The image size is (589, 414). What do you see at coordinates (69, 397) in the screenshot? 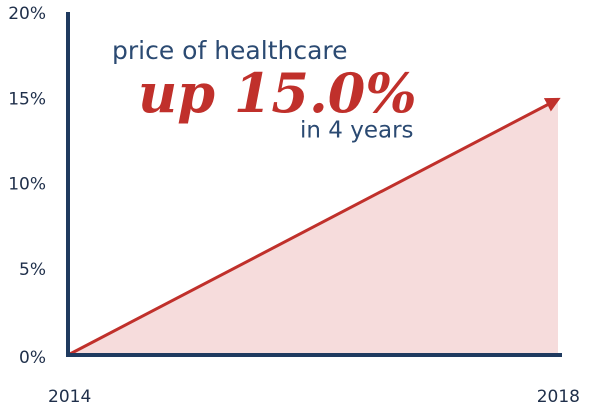
I see `x-tick-label: 2014` at bounding box center [69, 397].